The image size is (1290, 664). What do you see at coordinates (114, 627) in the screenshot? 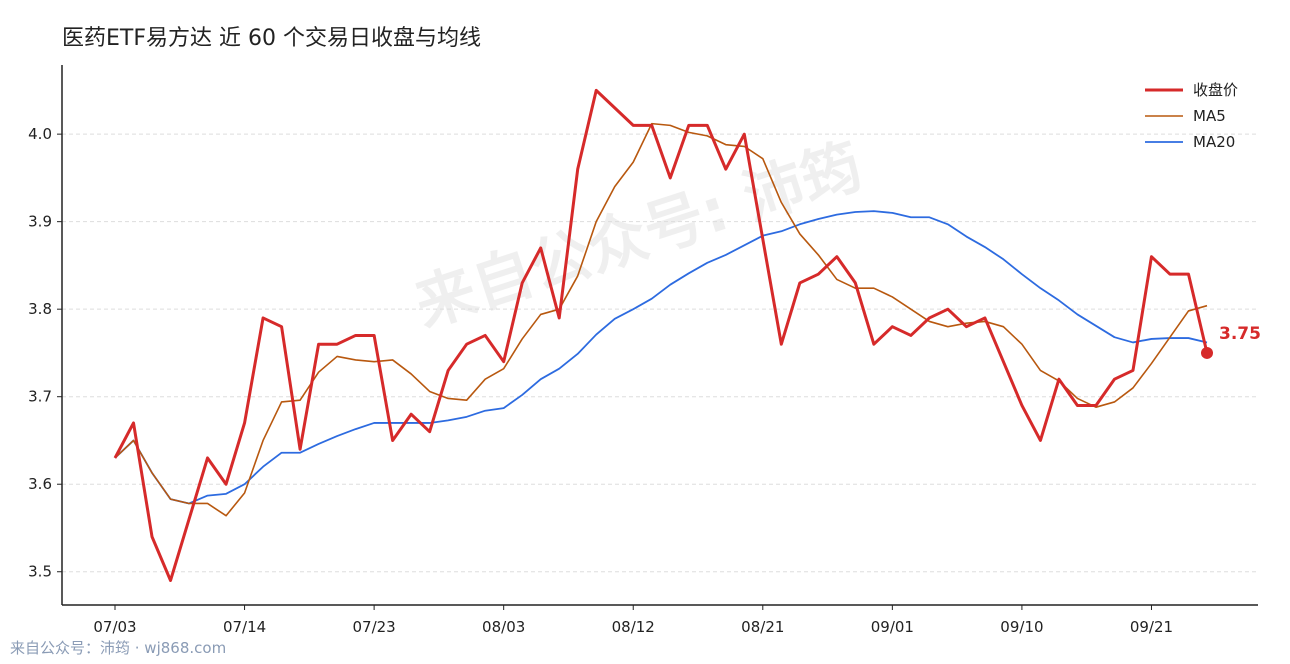
I see `x-tick-label: 07/03` at bounding box center [114, 627].